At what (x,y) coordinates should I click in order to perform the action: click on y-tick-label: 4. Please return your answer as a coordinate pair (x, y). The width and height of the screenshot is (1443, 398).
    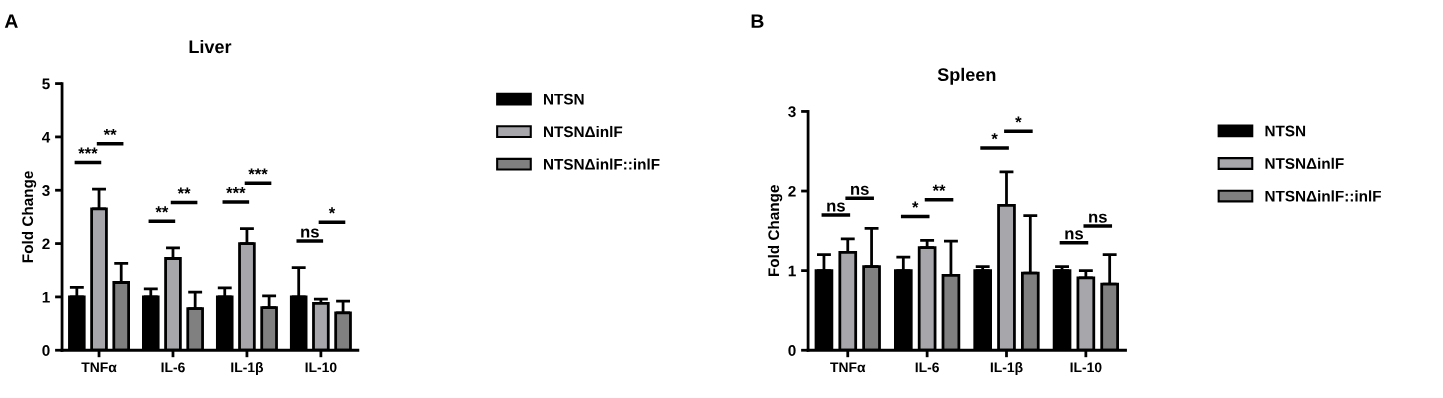
    Looking at the image, I should click on (46, 137).